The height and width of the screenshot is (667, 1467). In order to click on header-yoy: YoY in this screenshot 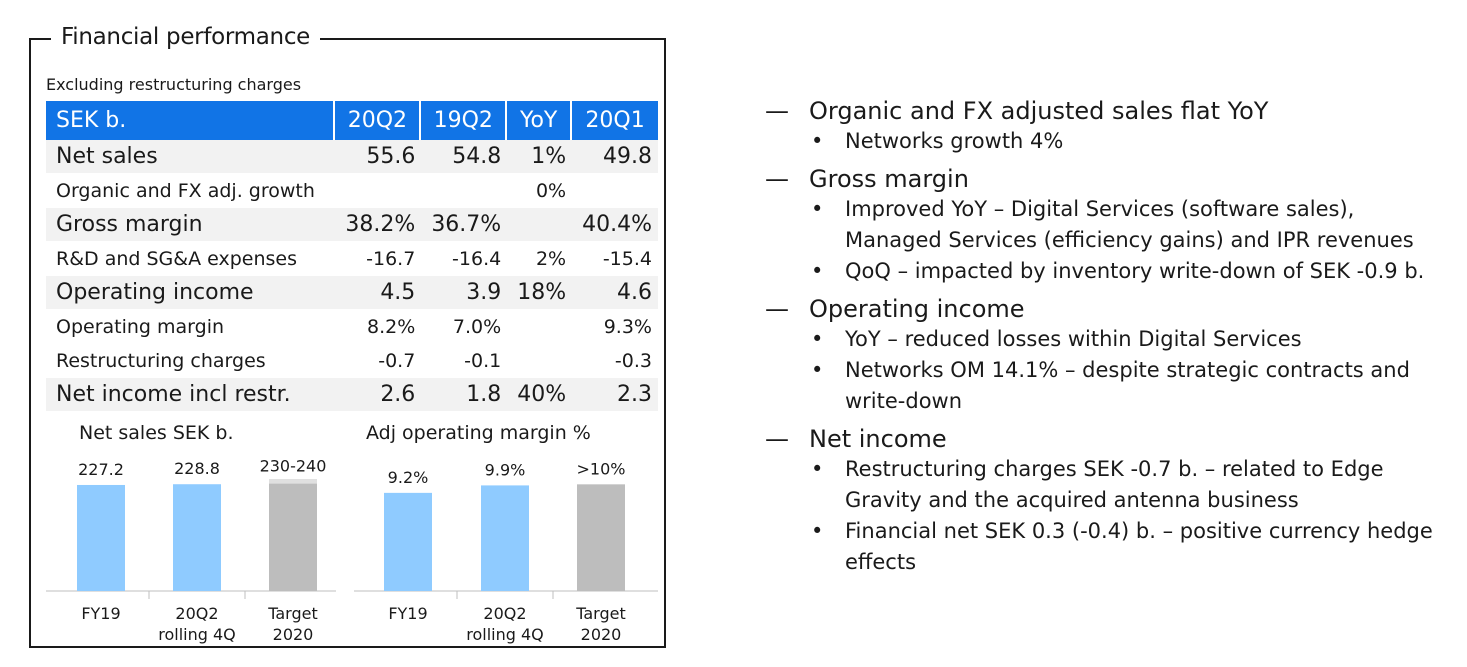, I will do `click(540, 120)`.